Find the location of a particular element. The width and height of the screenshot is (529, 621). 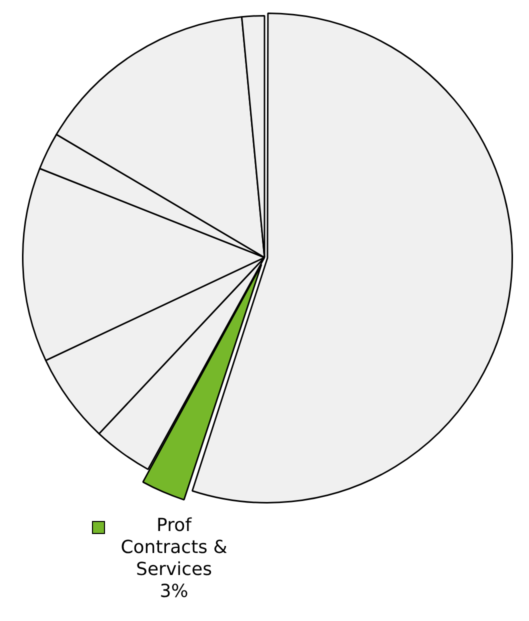

data-label: 3% is located at coordinates (174, 592).